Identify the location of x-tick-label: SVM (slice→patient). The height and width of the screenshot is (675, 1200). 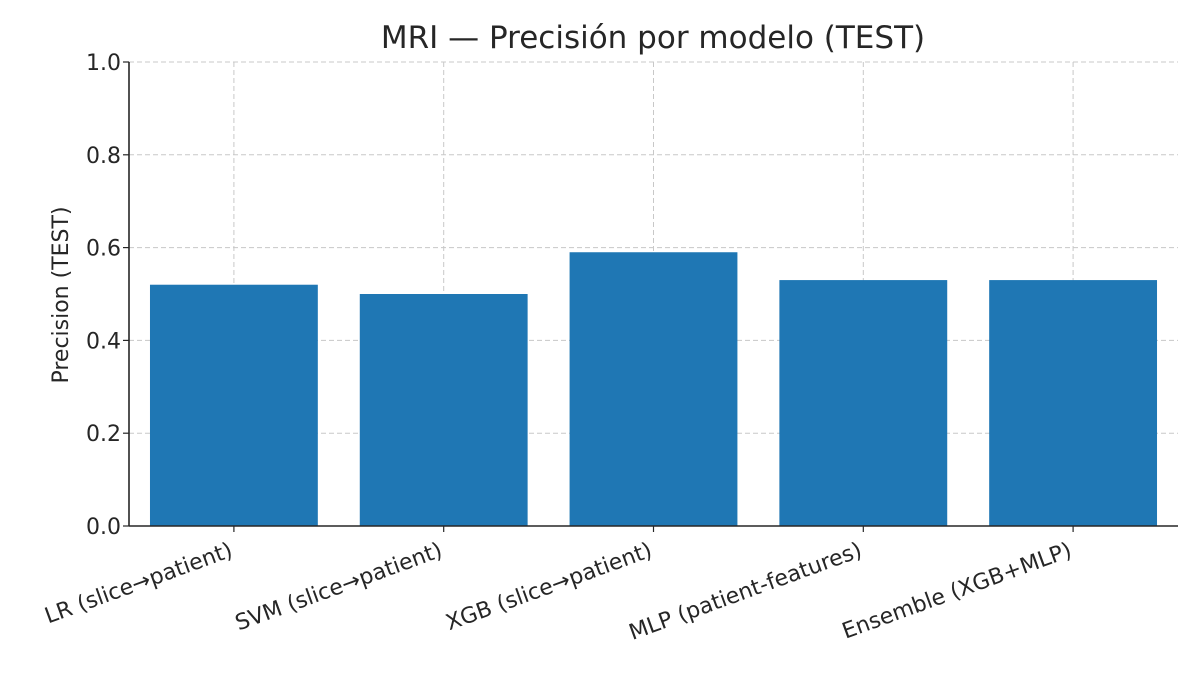
(339, 587).